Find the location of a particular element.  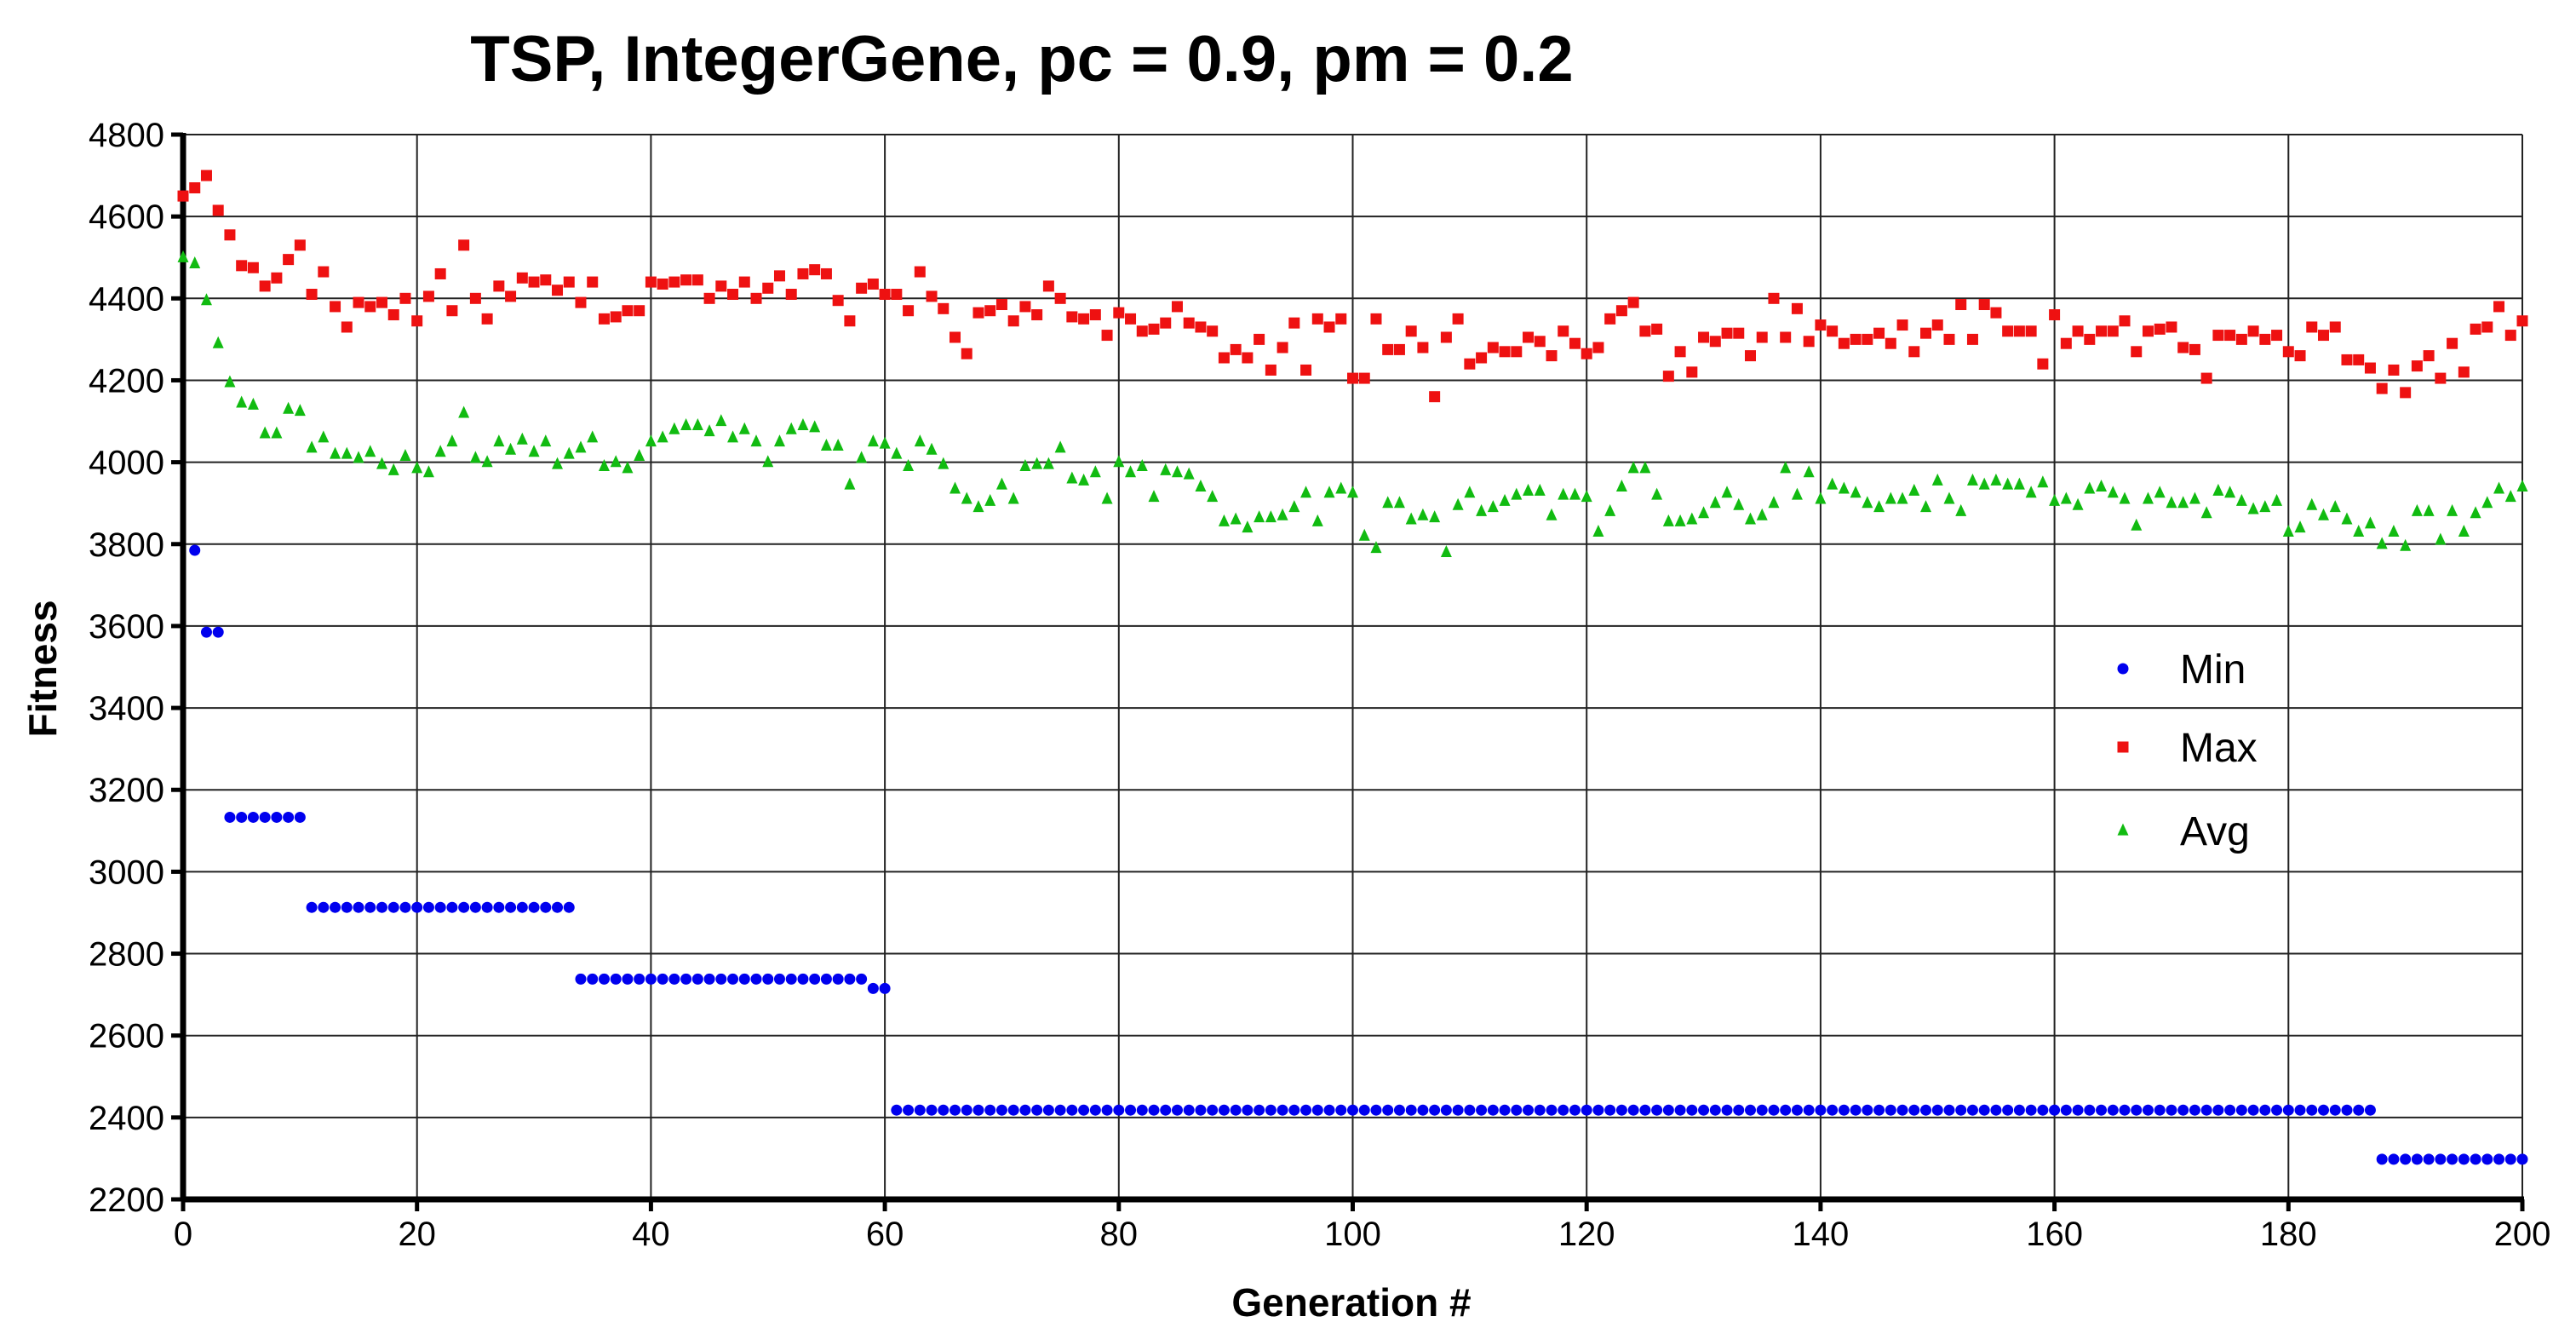

legend-label-max: Max is located at coordinates (2219, 748).